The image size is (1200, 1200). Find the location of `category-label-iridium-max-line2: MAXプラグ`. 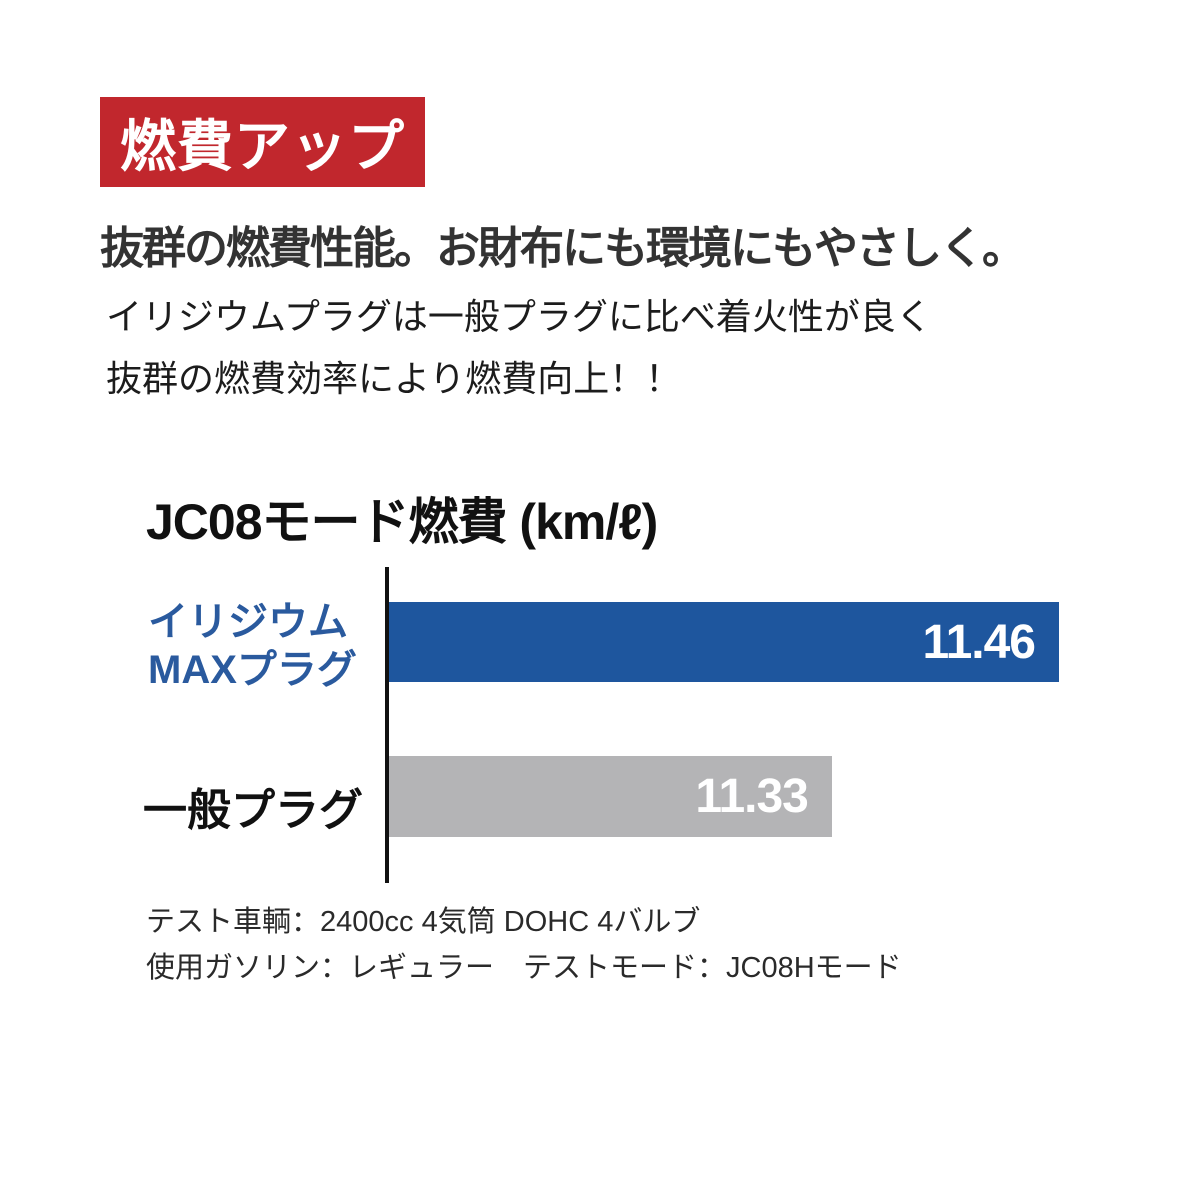

category-label-iridium-max-line2: MAXプラグ is located at coordinates (252, 670).